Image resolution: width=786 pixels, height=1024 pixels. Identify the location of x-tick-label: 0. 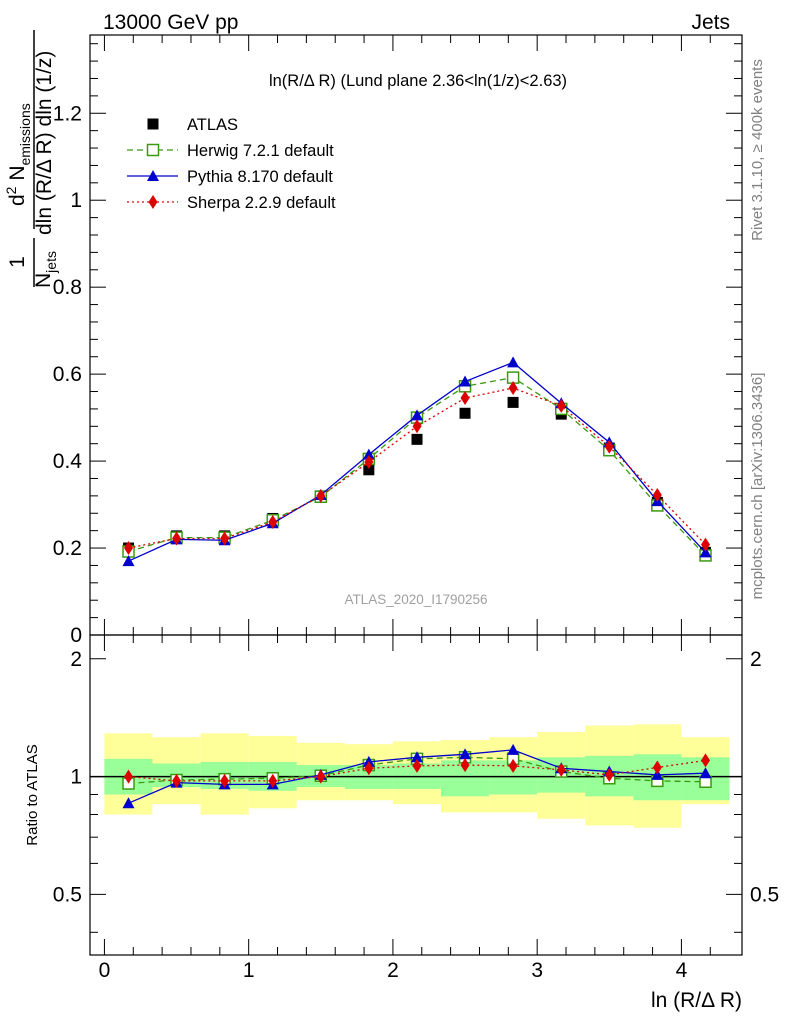
(105, 970).